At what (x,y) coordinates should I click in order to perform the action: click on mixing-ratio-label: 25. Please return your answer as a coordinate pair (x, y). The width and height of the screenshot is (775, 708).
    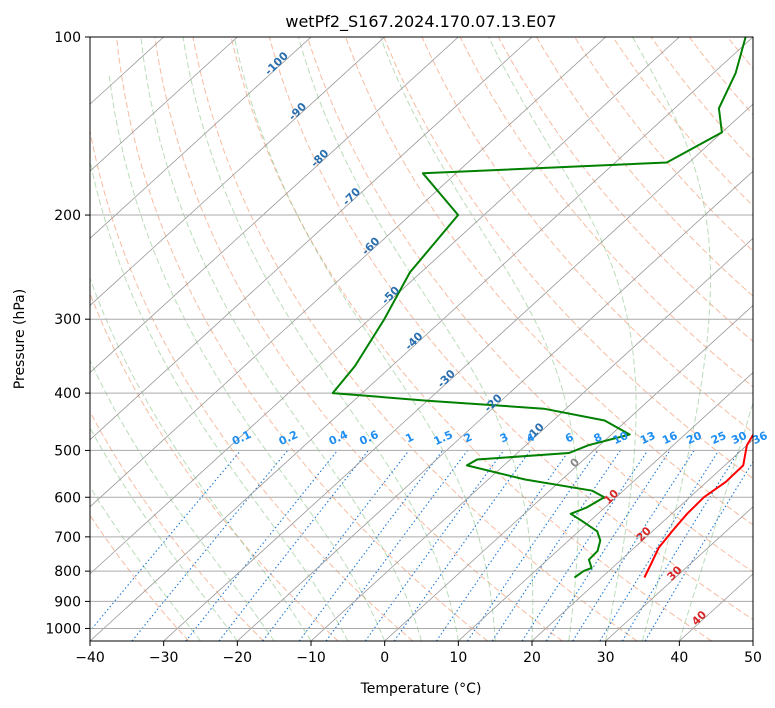
    Looking at the image, I should click on (718, 438).